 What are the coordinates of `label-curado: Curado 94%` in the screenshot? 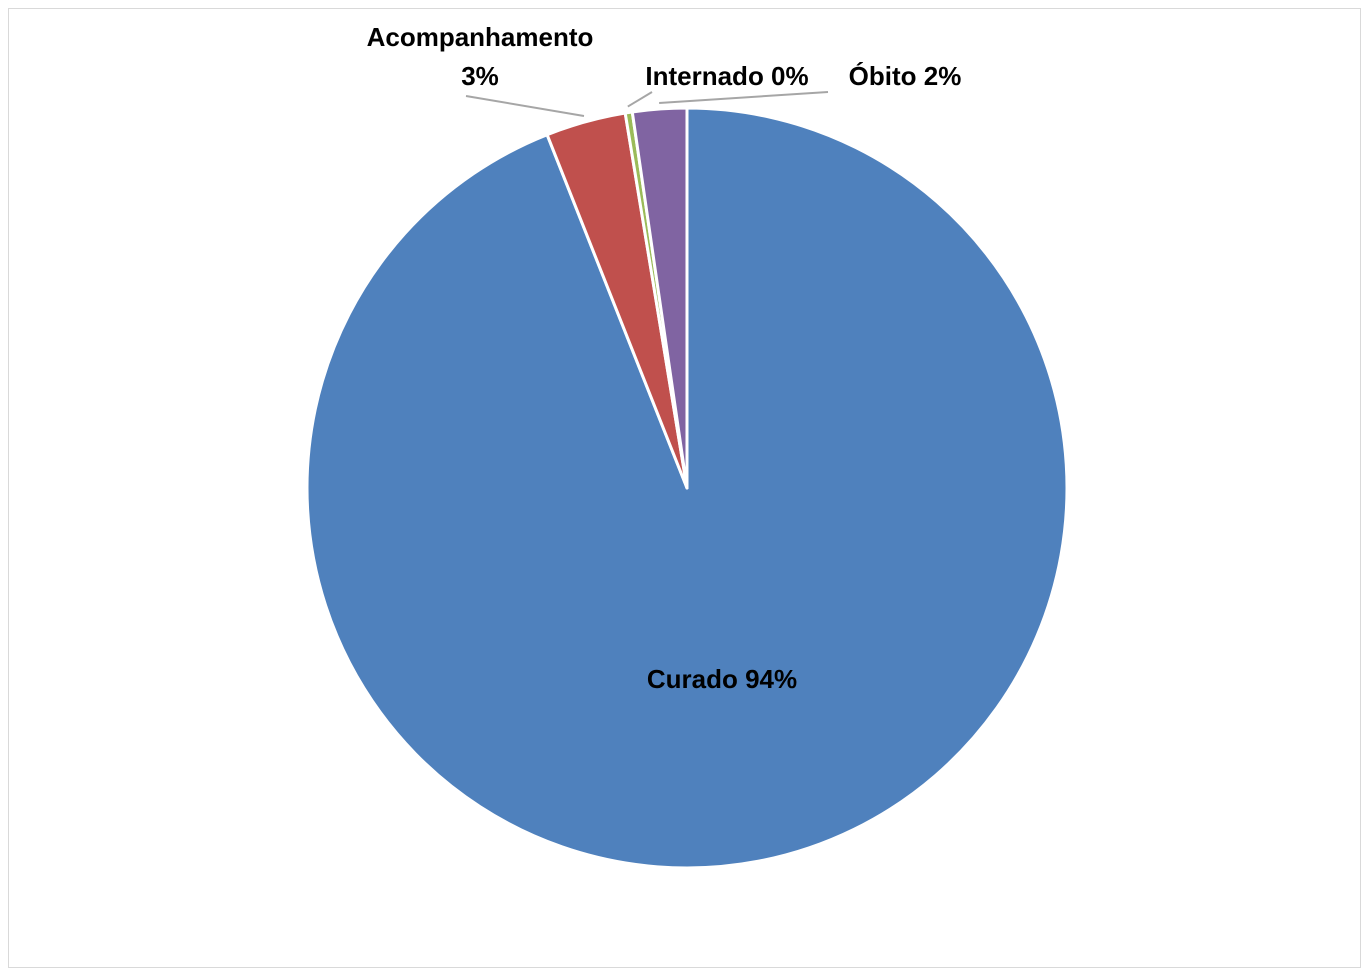 It's located at (722, 679).